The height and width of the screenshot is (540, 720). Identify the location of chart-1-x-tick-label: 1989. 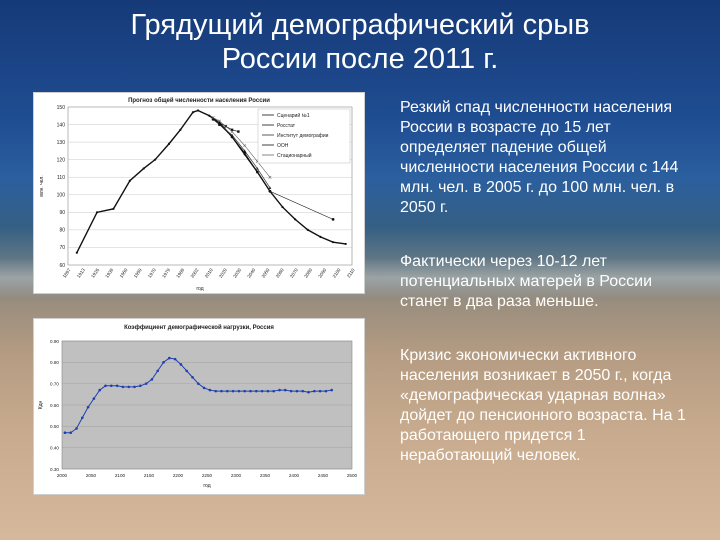
(180, 273).